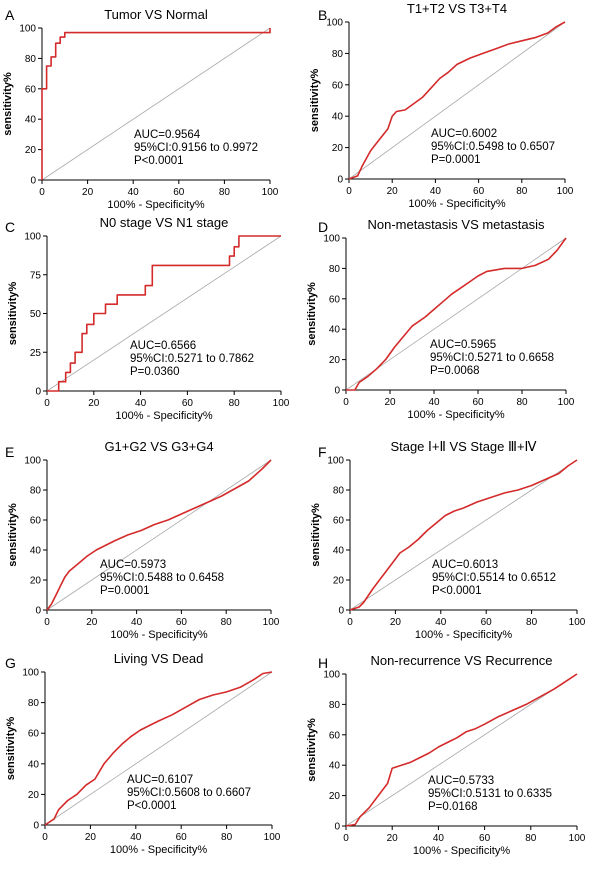 The width and height of the screenshot is (592, 872). What do you see at coordinates (322, 15) in the screenshot?
I see `panel-letter: B` at bounding box center [322, 15].